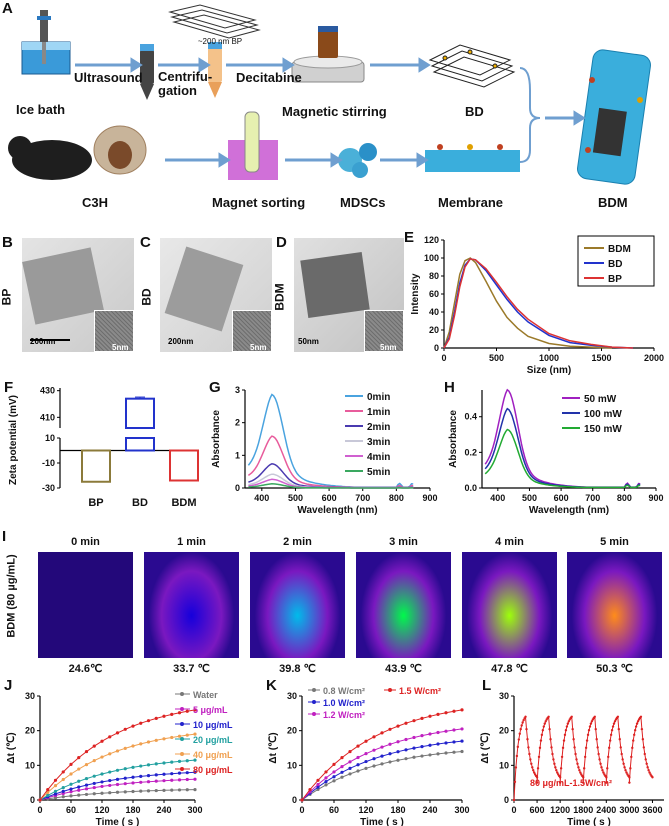 Image resolution: width=669 pixels, height=826 pixels. I want to click on process-arrows, so click(330, 112).